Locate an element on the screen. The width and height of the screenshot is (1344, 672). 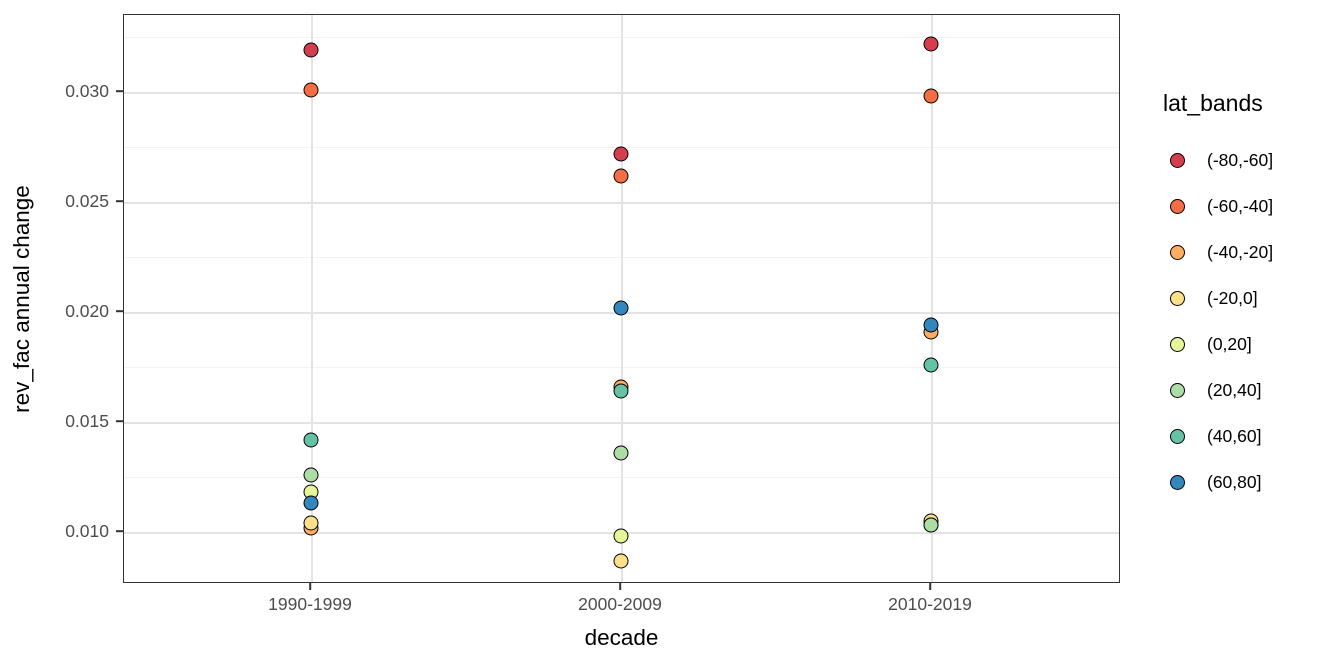
x-axis-tick-label: 2010-2019 is located at coordinates (930, 604).